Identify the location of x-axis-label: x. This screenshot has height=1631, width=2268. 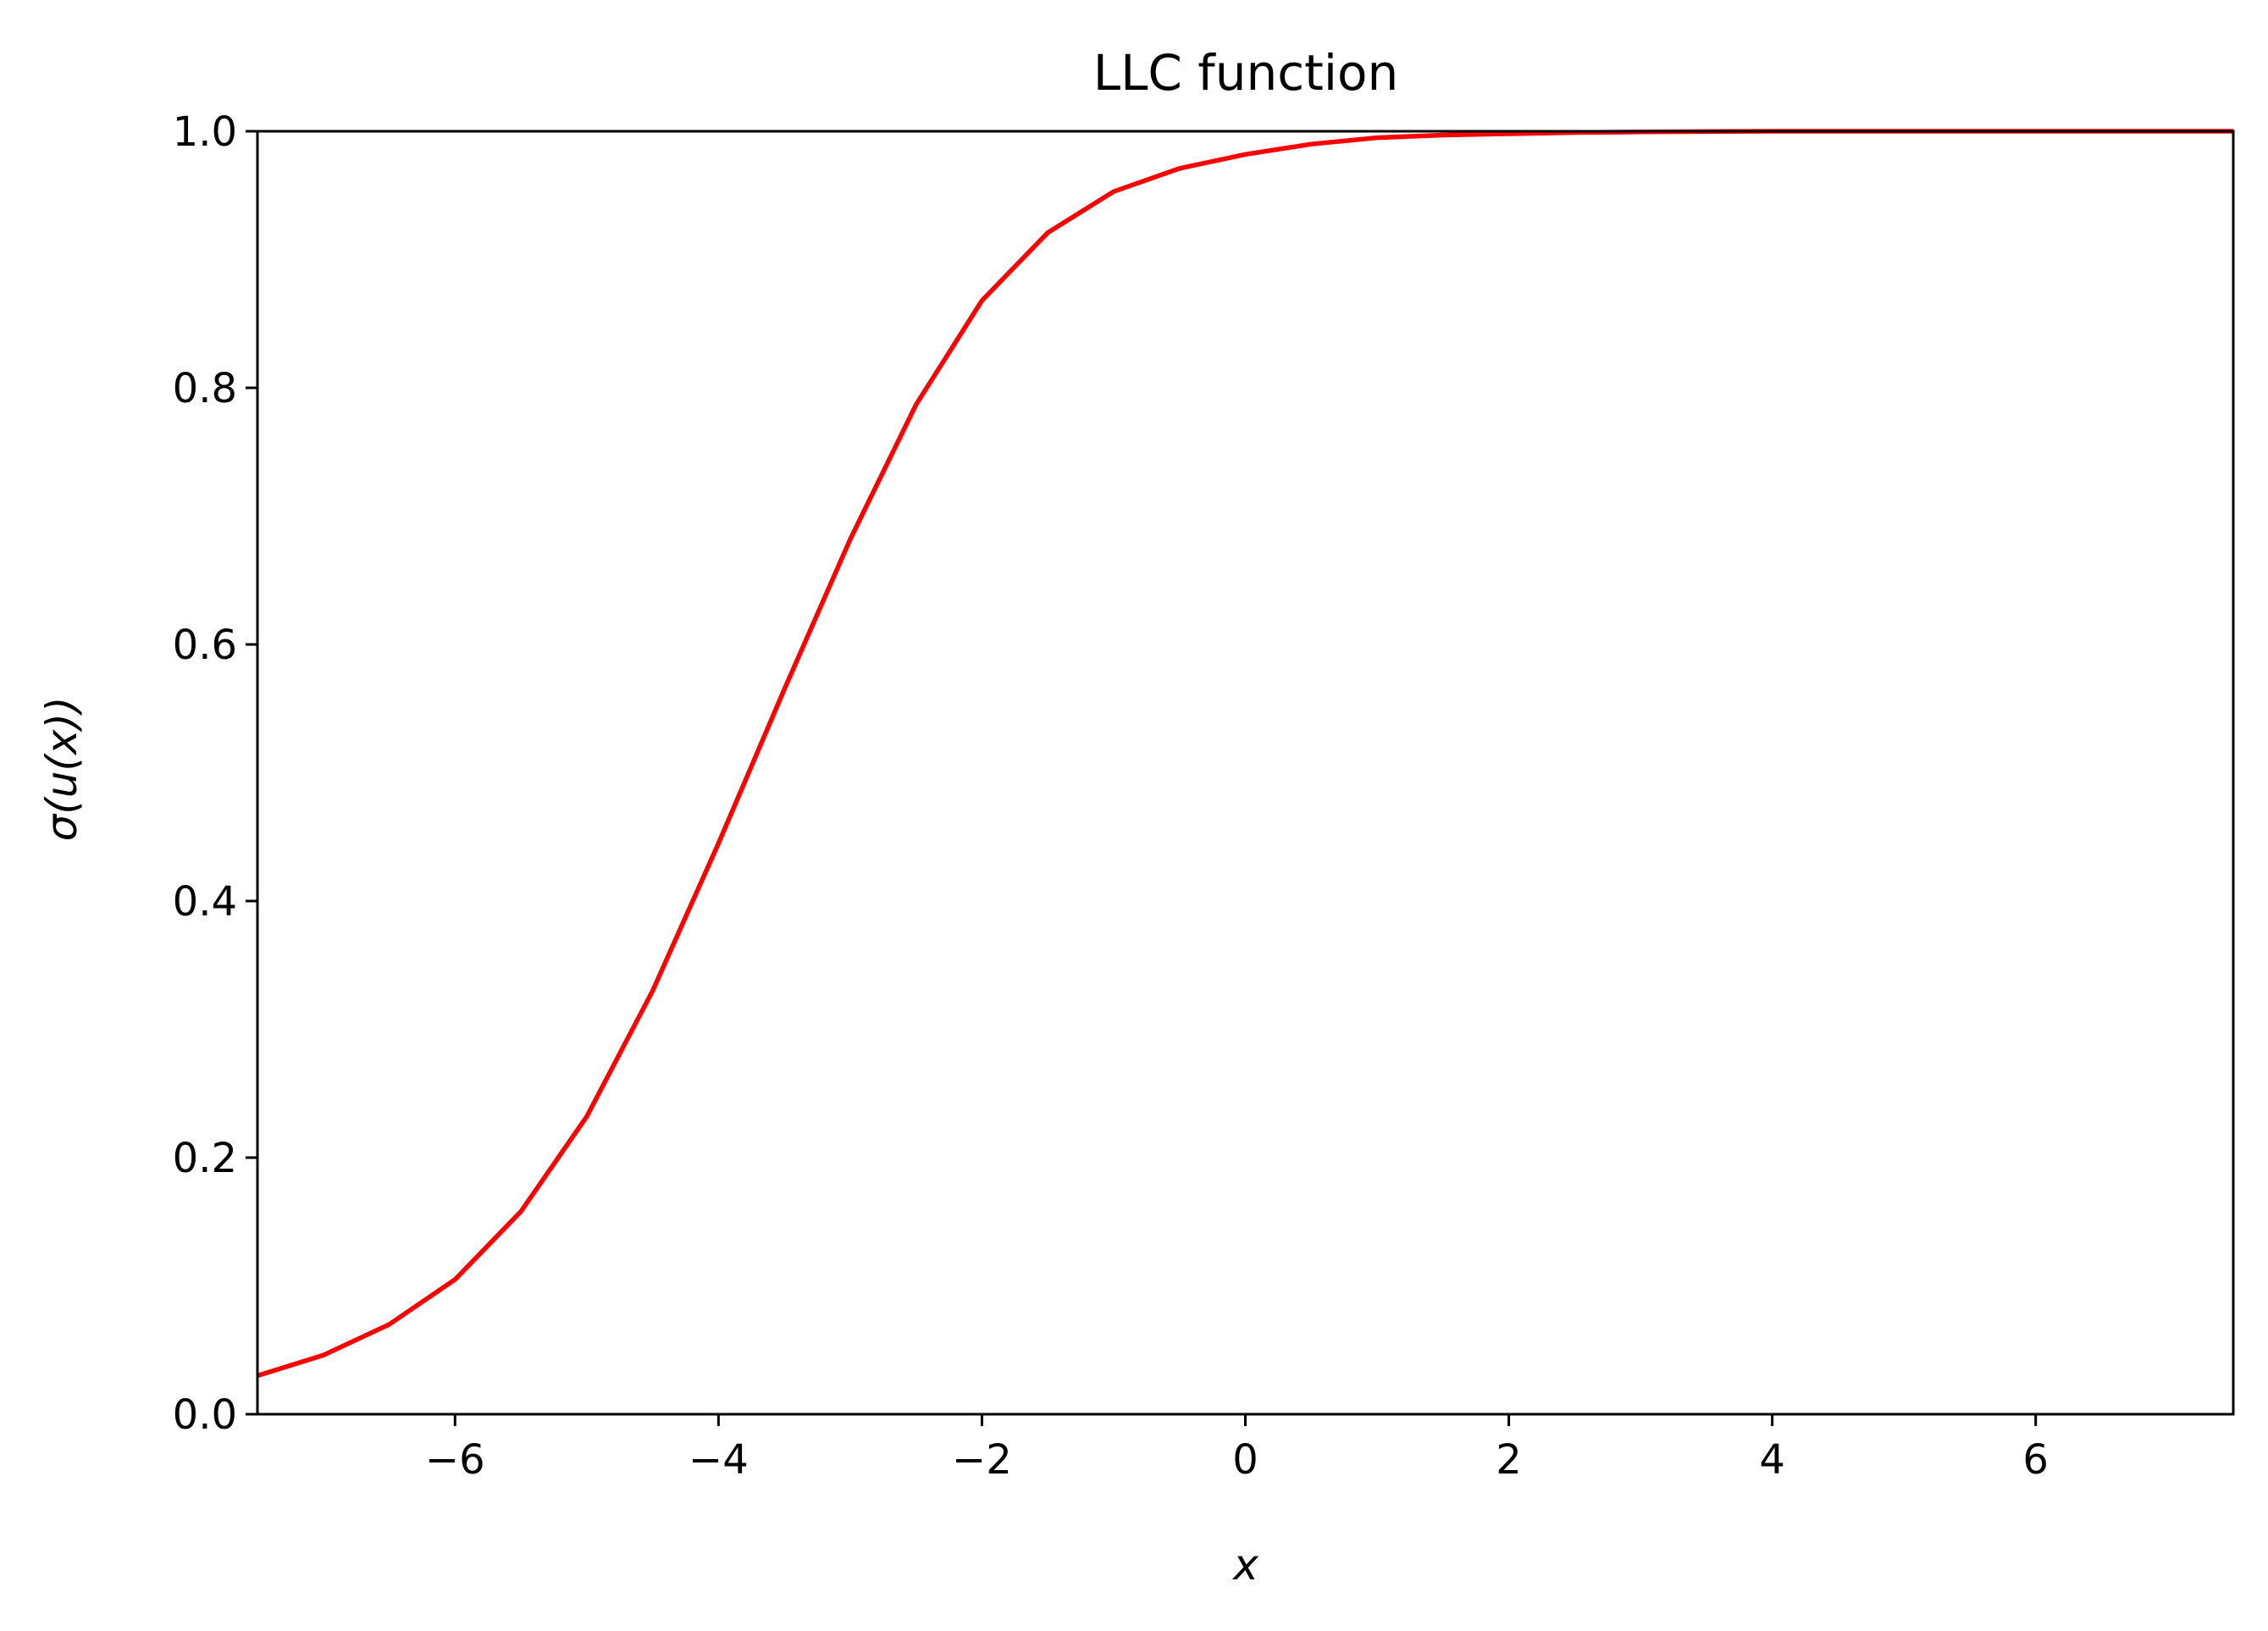
(1244, 1565).